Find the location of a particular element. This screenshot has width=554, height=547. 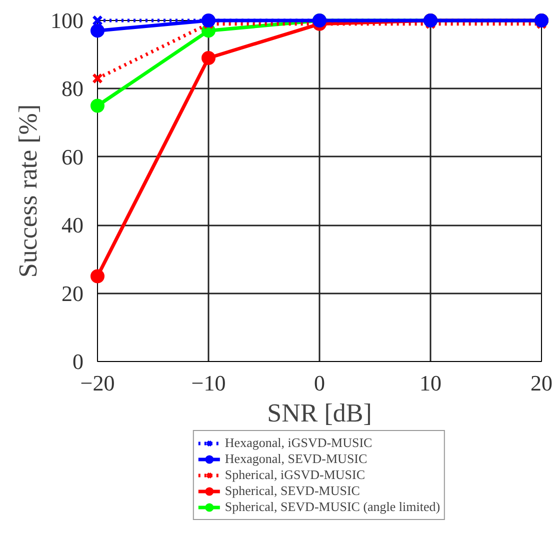

y-tick-label: 60 is located at coordinates (73, 157).